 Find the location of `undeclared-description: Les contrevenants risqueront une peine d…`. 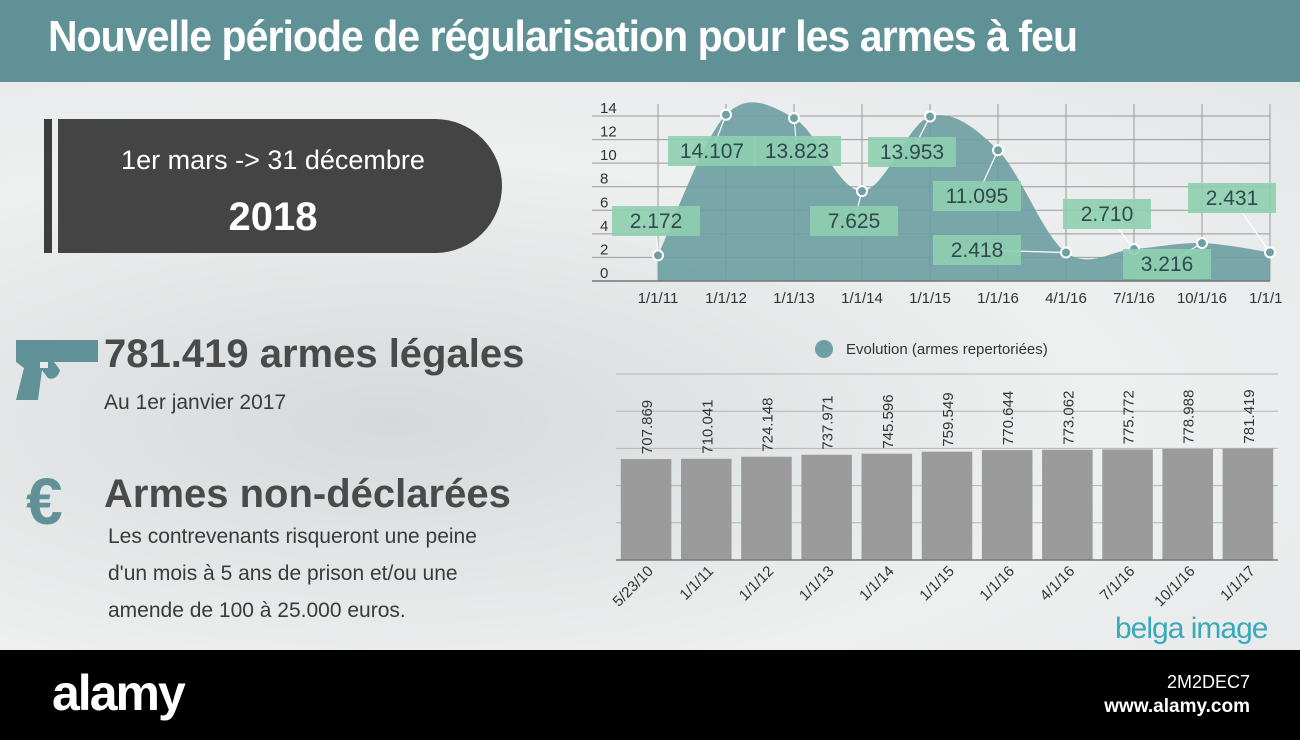

undeclared-description: Les contrevenants risqueront une peine d… is located at coordinates (292, 573).